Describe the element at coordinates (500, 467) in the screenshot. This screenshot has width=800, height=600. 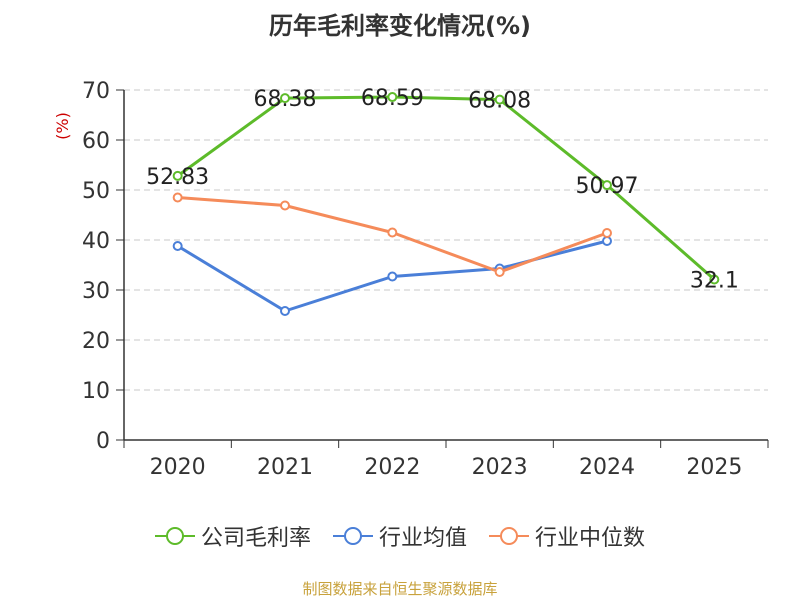
I see `x-tick-label: 2023` at that location.